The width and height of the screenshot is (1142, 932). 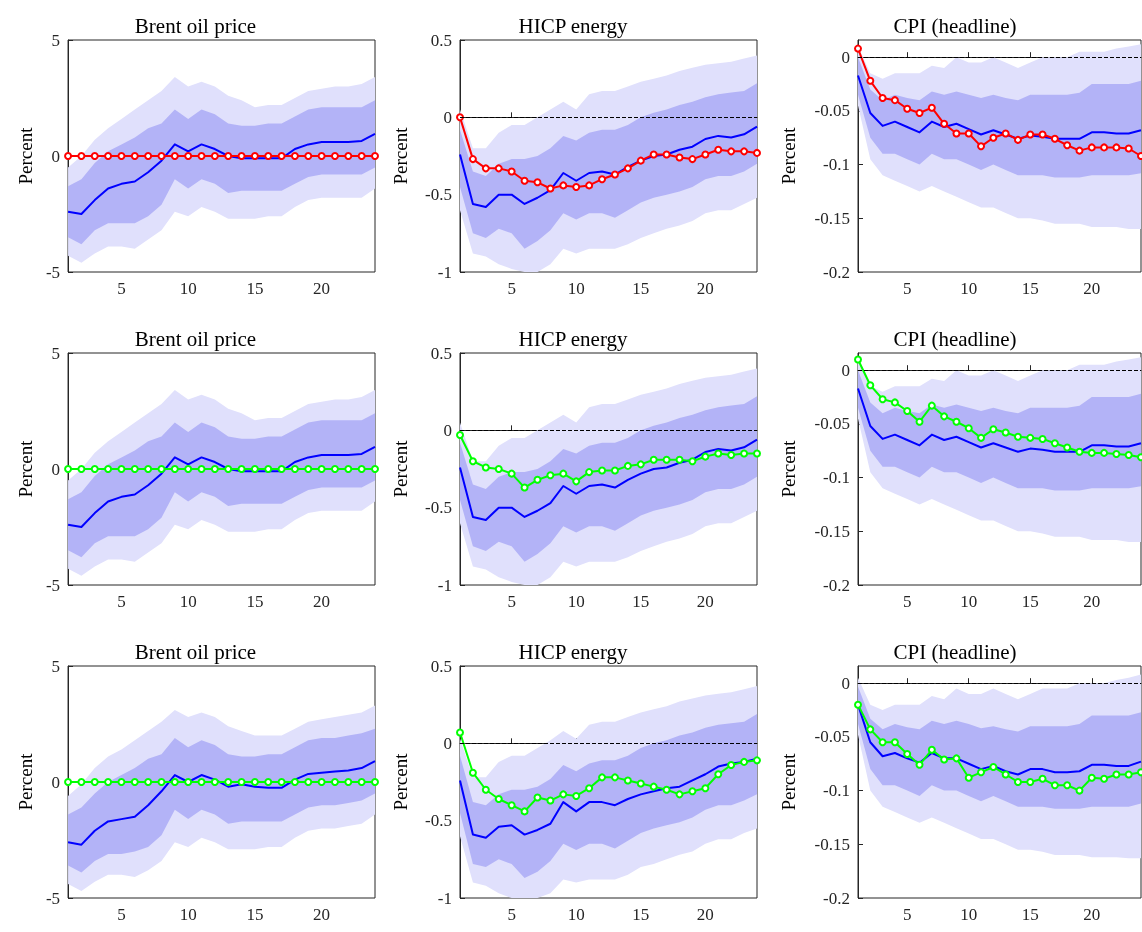 I want to click on y-tick-label: -0.5, so click(x=438, y=195).